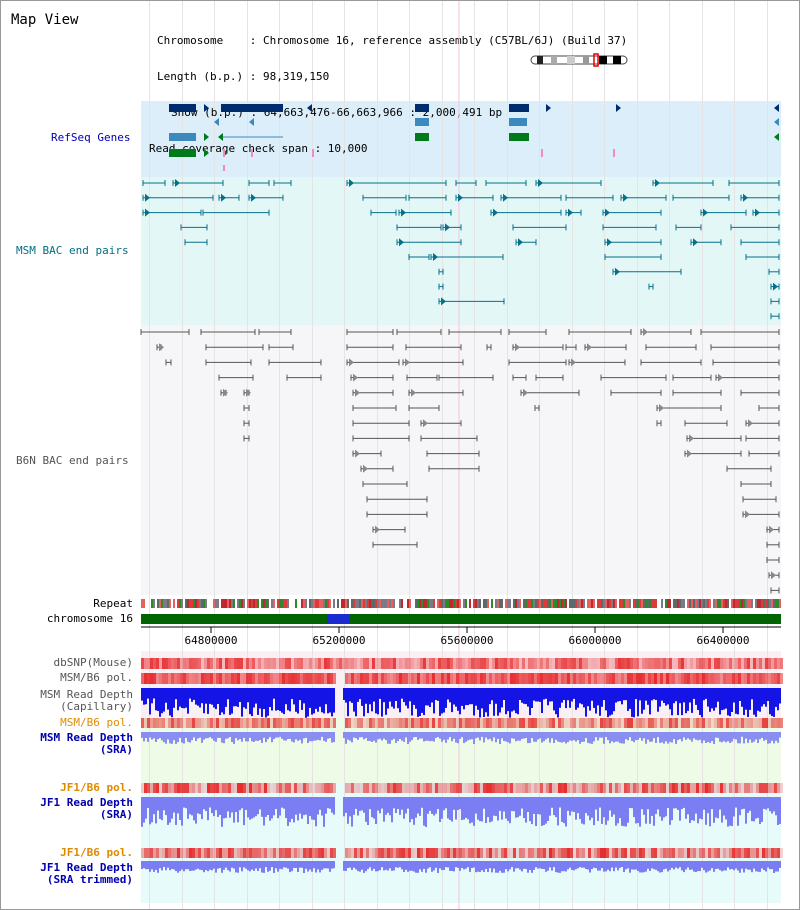 Image resolution: width=800 pixels, height=910 pixels. Describe the element at coordinates (747, 514) in the screenshot. I see `b6n-bac-arrow` at that location.